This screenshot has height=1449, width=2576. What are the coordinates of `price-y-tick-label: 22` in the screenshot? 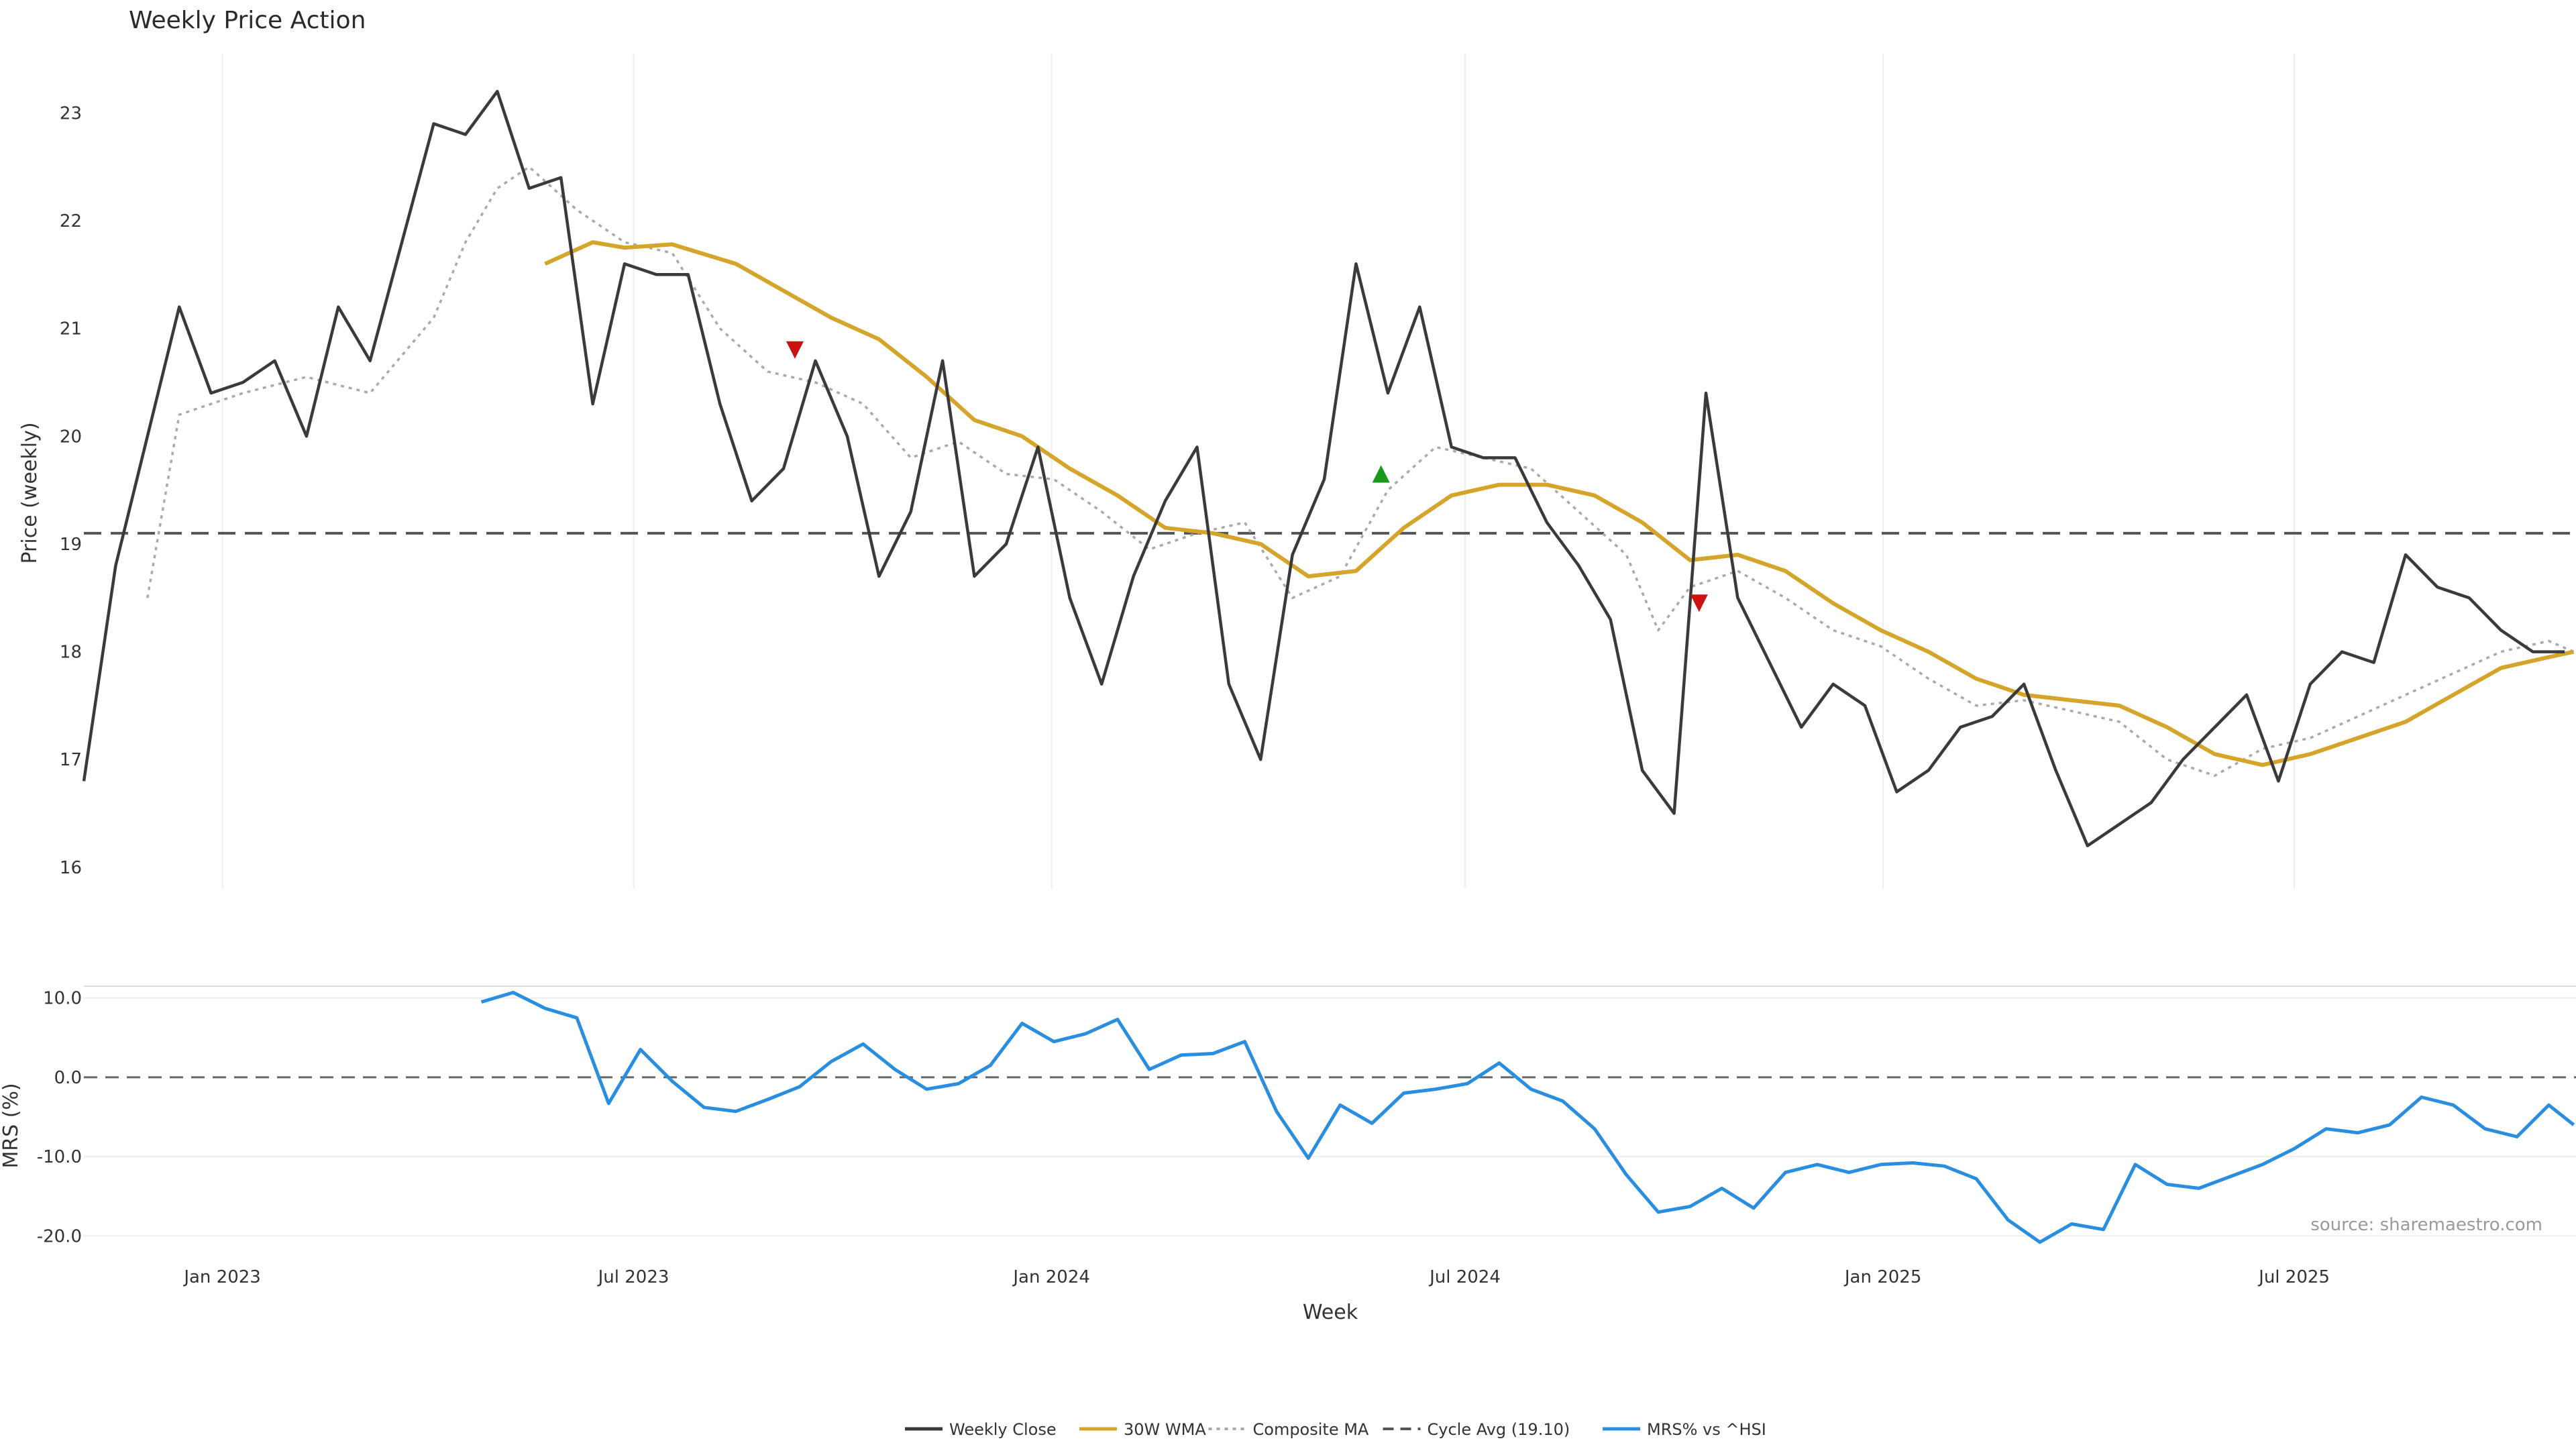 It's located at (71, 221).